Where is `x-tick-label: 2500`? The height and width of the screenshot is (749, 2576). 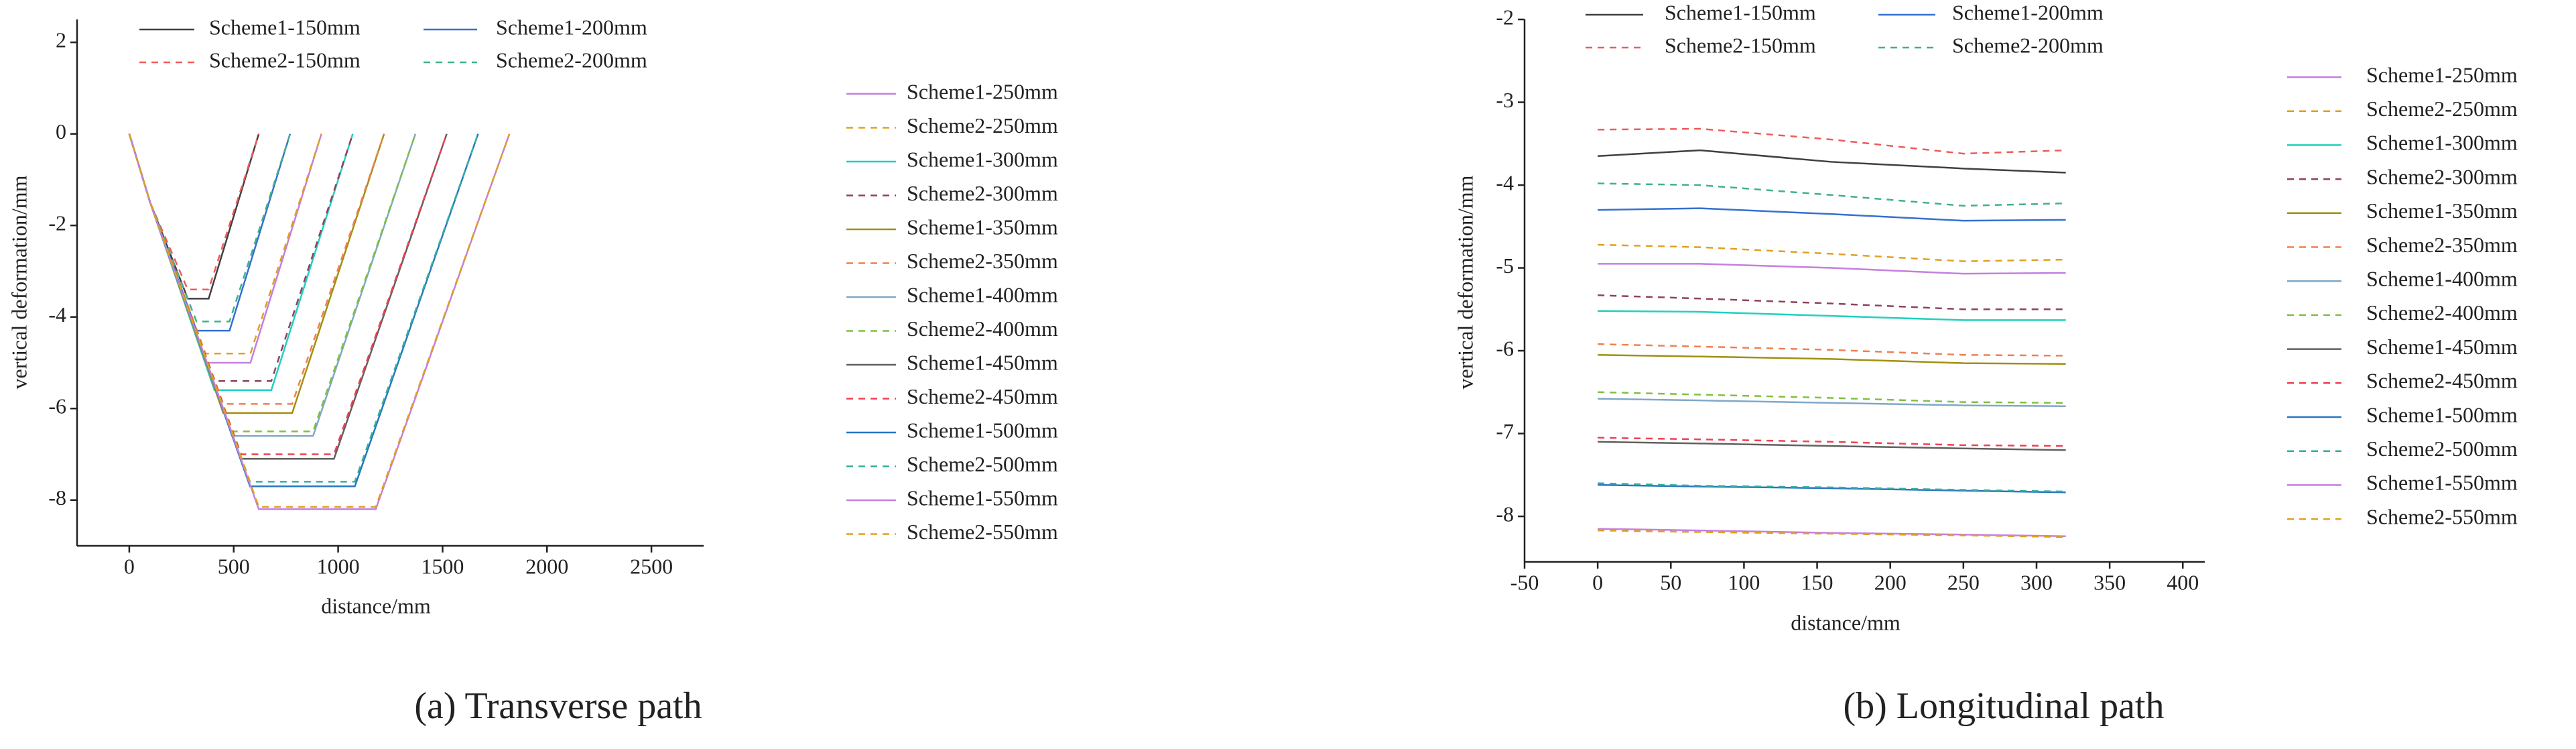 x-tick-label: 2500 is located at coordinates (651, 566).